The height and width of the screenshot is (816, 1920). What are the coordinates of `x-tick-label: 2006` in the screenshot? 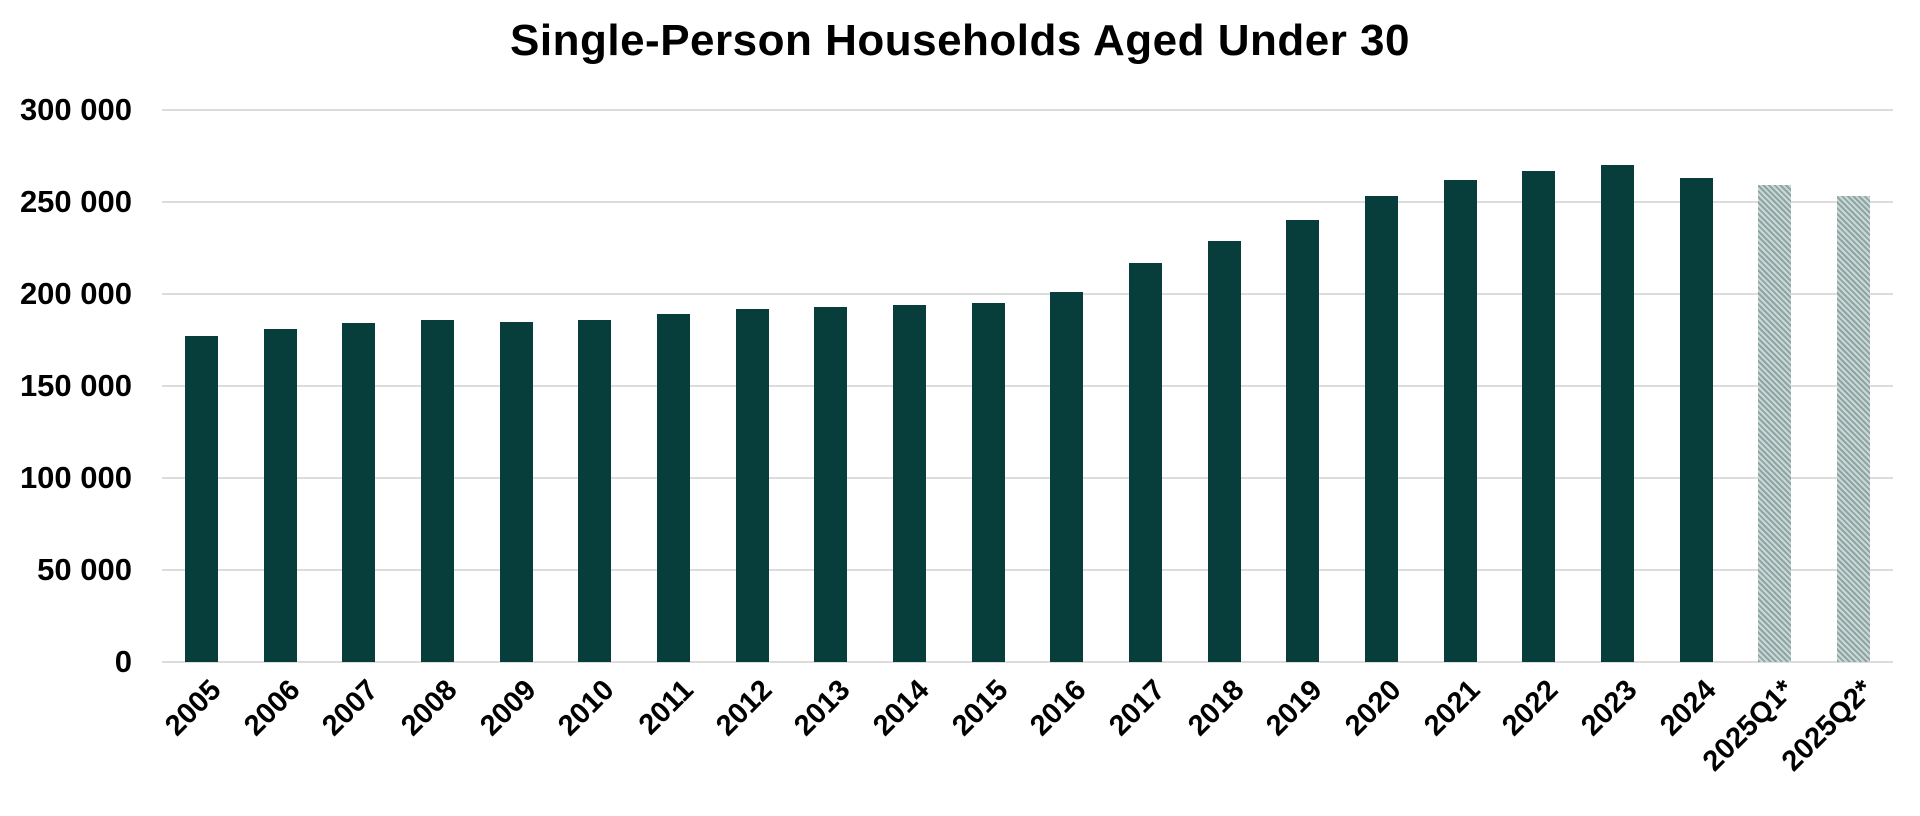 It's located at (271, 708).